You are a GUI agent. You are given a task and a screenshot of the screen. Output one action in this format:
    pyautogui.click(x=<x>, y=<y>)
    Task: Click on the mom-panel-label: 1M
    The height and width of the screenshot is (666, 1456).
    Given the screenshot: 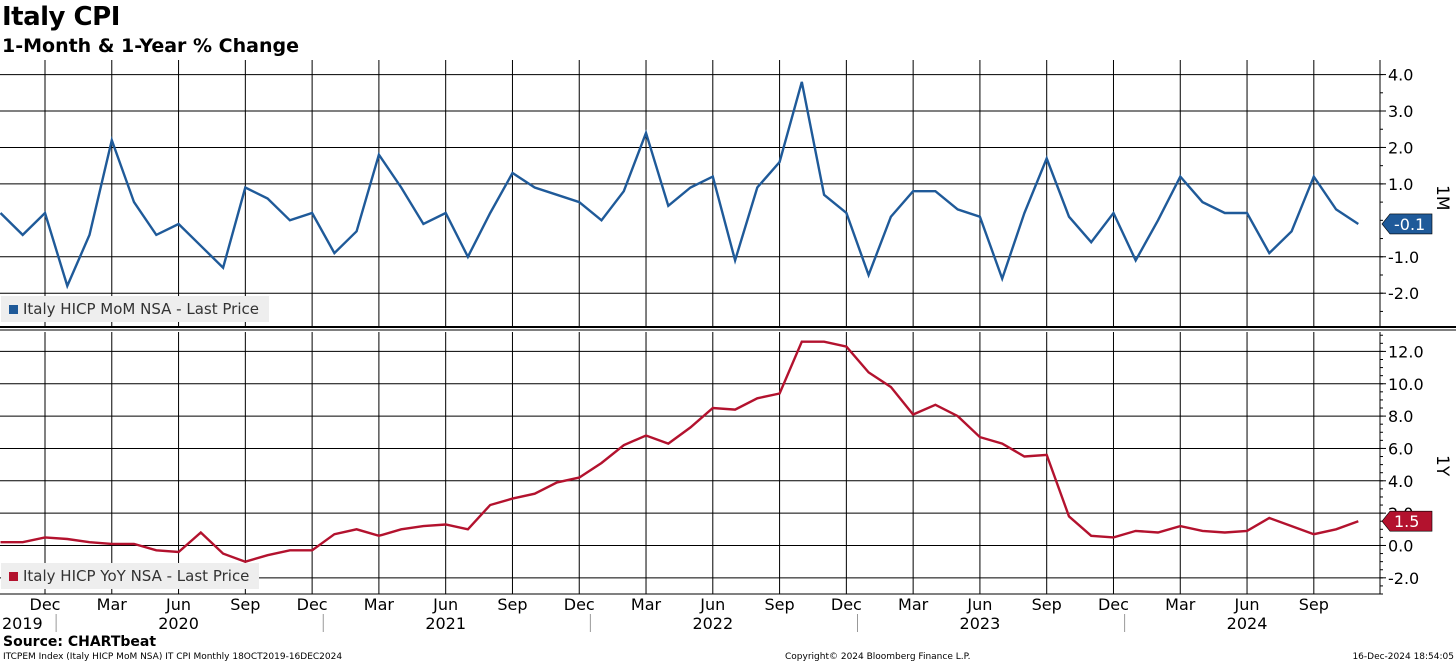 What is the action you would take?
    pyautogui.click(x=1442, y=197)
    